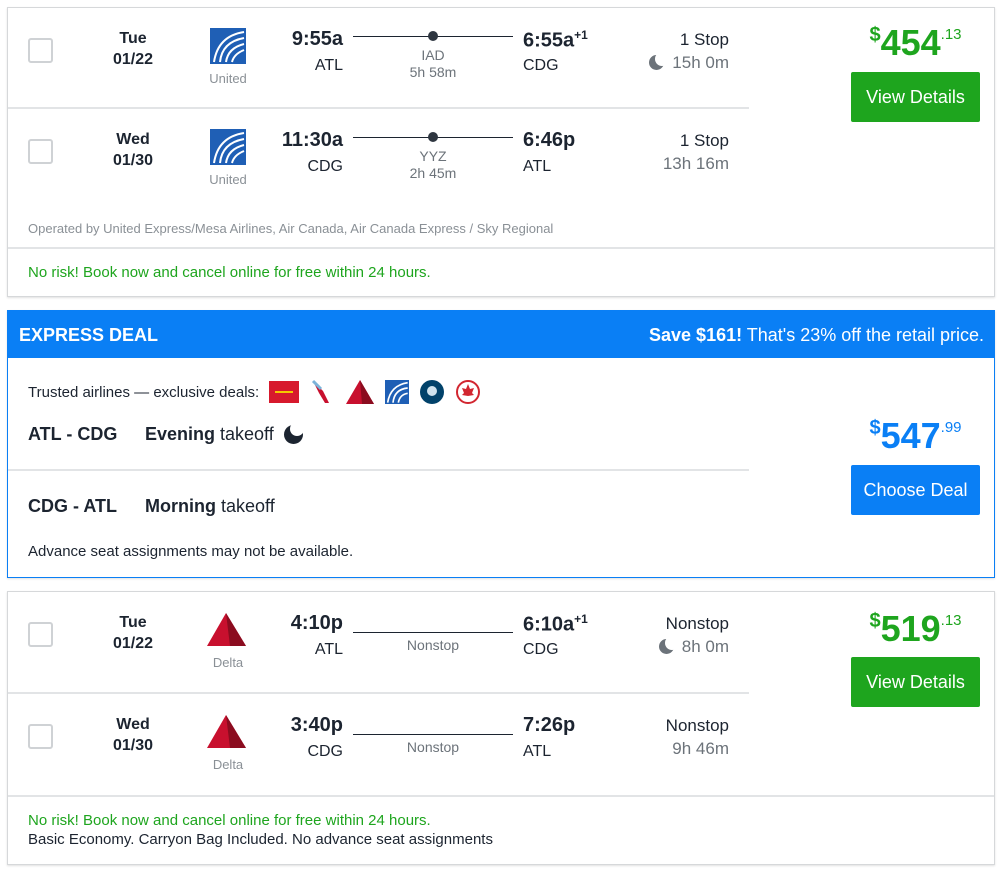  What do you see at coordinates (696, 335) in the screenshot?
I see `savings-amount: Save $161!` at bounding box center [696, 335].